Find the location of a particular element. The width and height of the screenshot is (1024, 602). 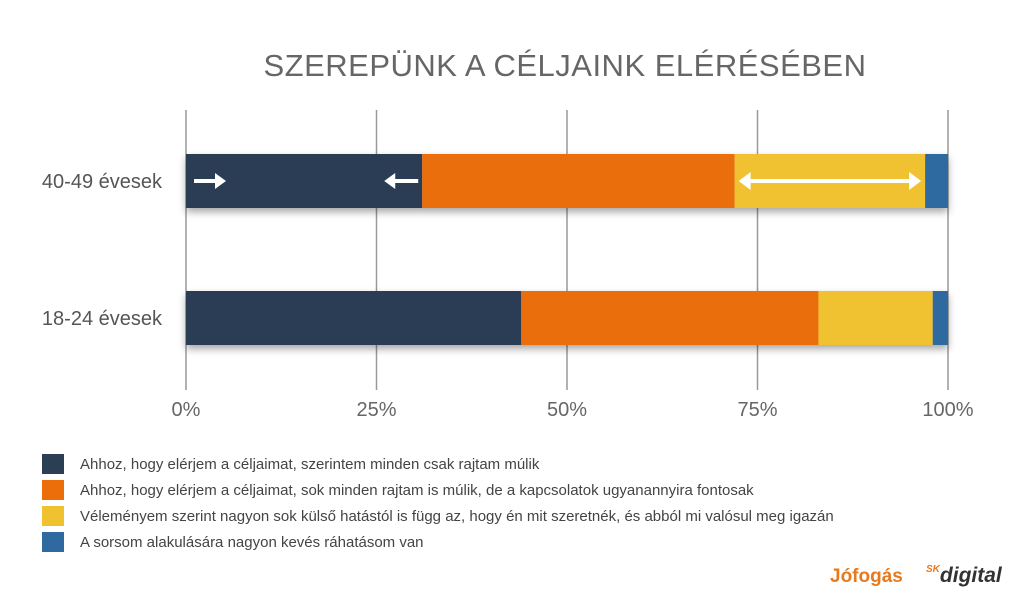

double-arrow-icon-left-head is located at coordinates (744, 181).